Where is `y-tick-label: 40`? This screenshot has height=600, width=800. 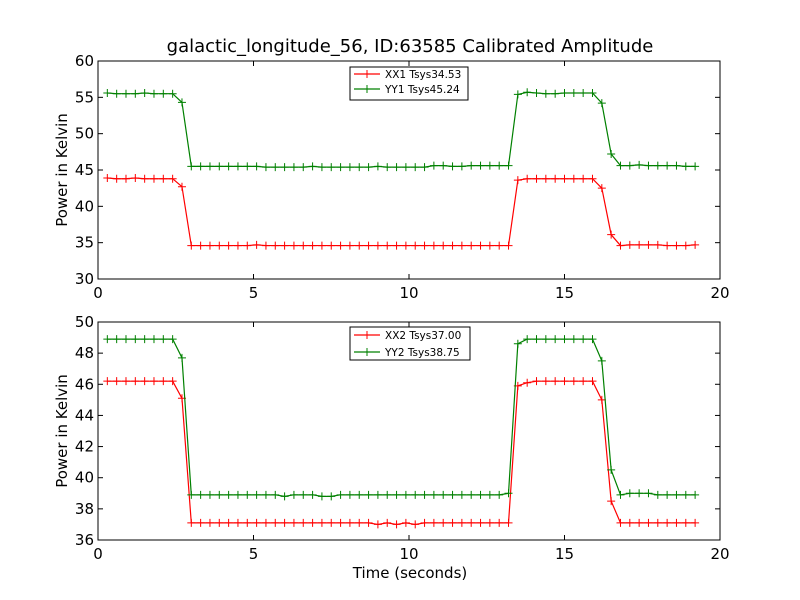 y-tick-label: 40 is located at coordinates (84, 206).